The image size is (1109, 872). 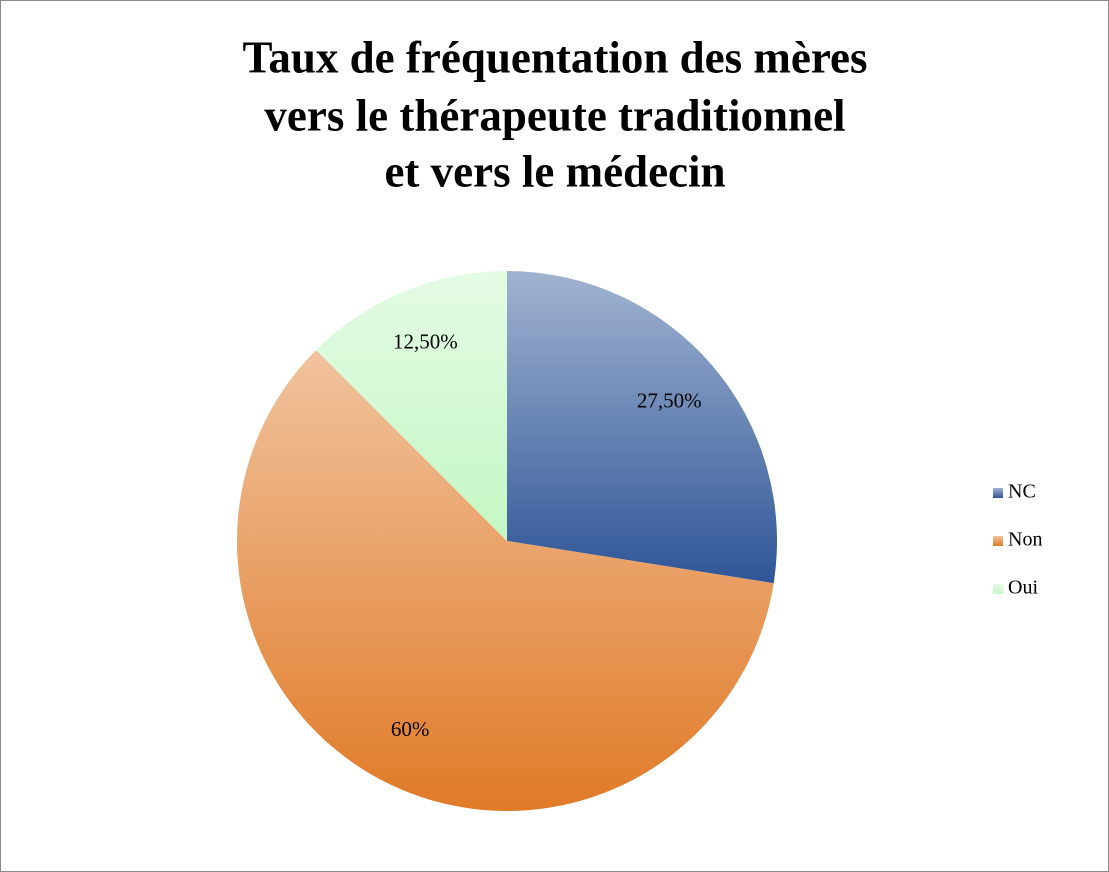 What do you see at coordinates (1023, 588) in the screenshot?
I see `legend-label: Oui` at bounding box center [1023, 588].